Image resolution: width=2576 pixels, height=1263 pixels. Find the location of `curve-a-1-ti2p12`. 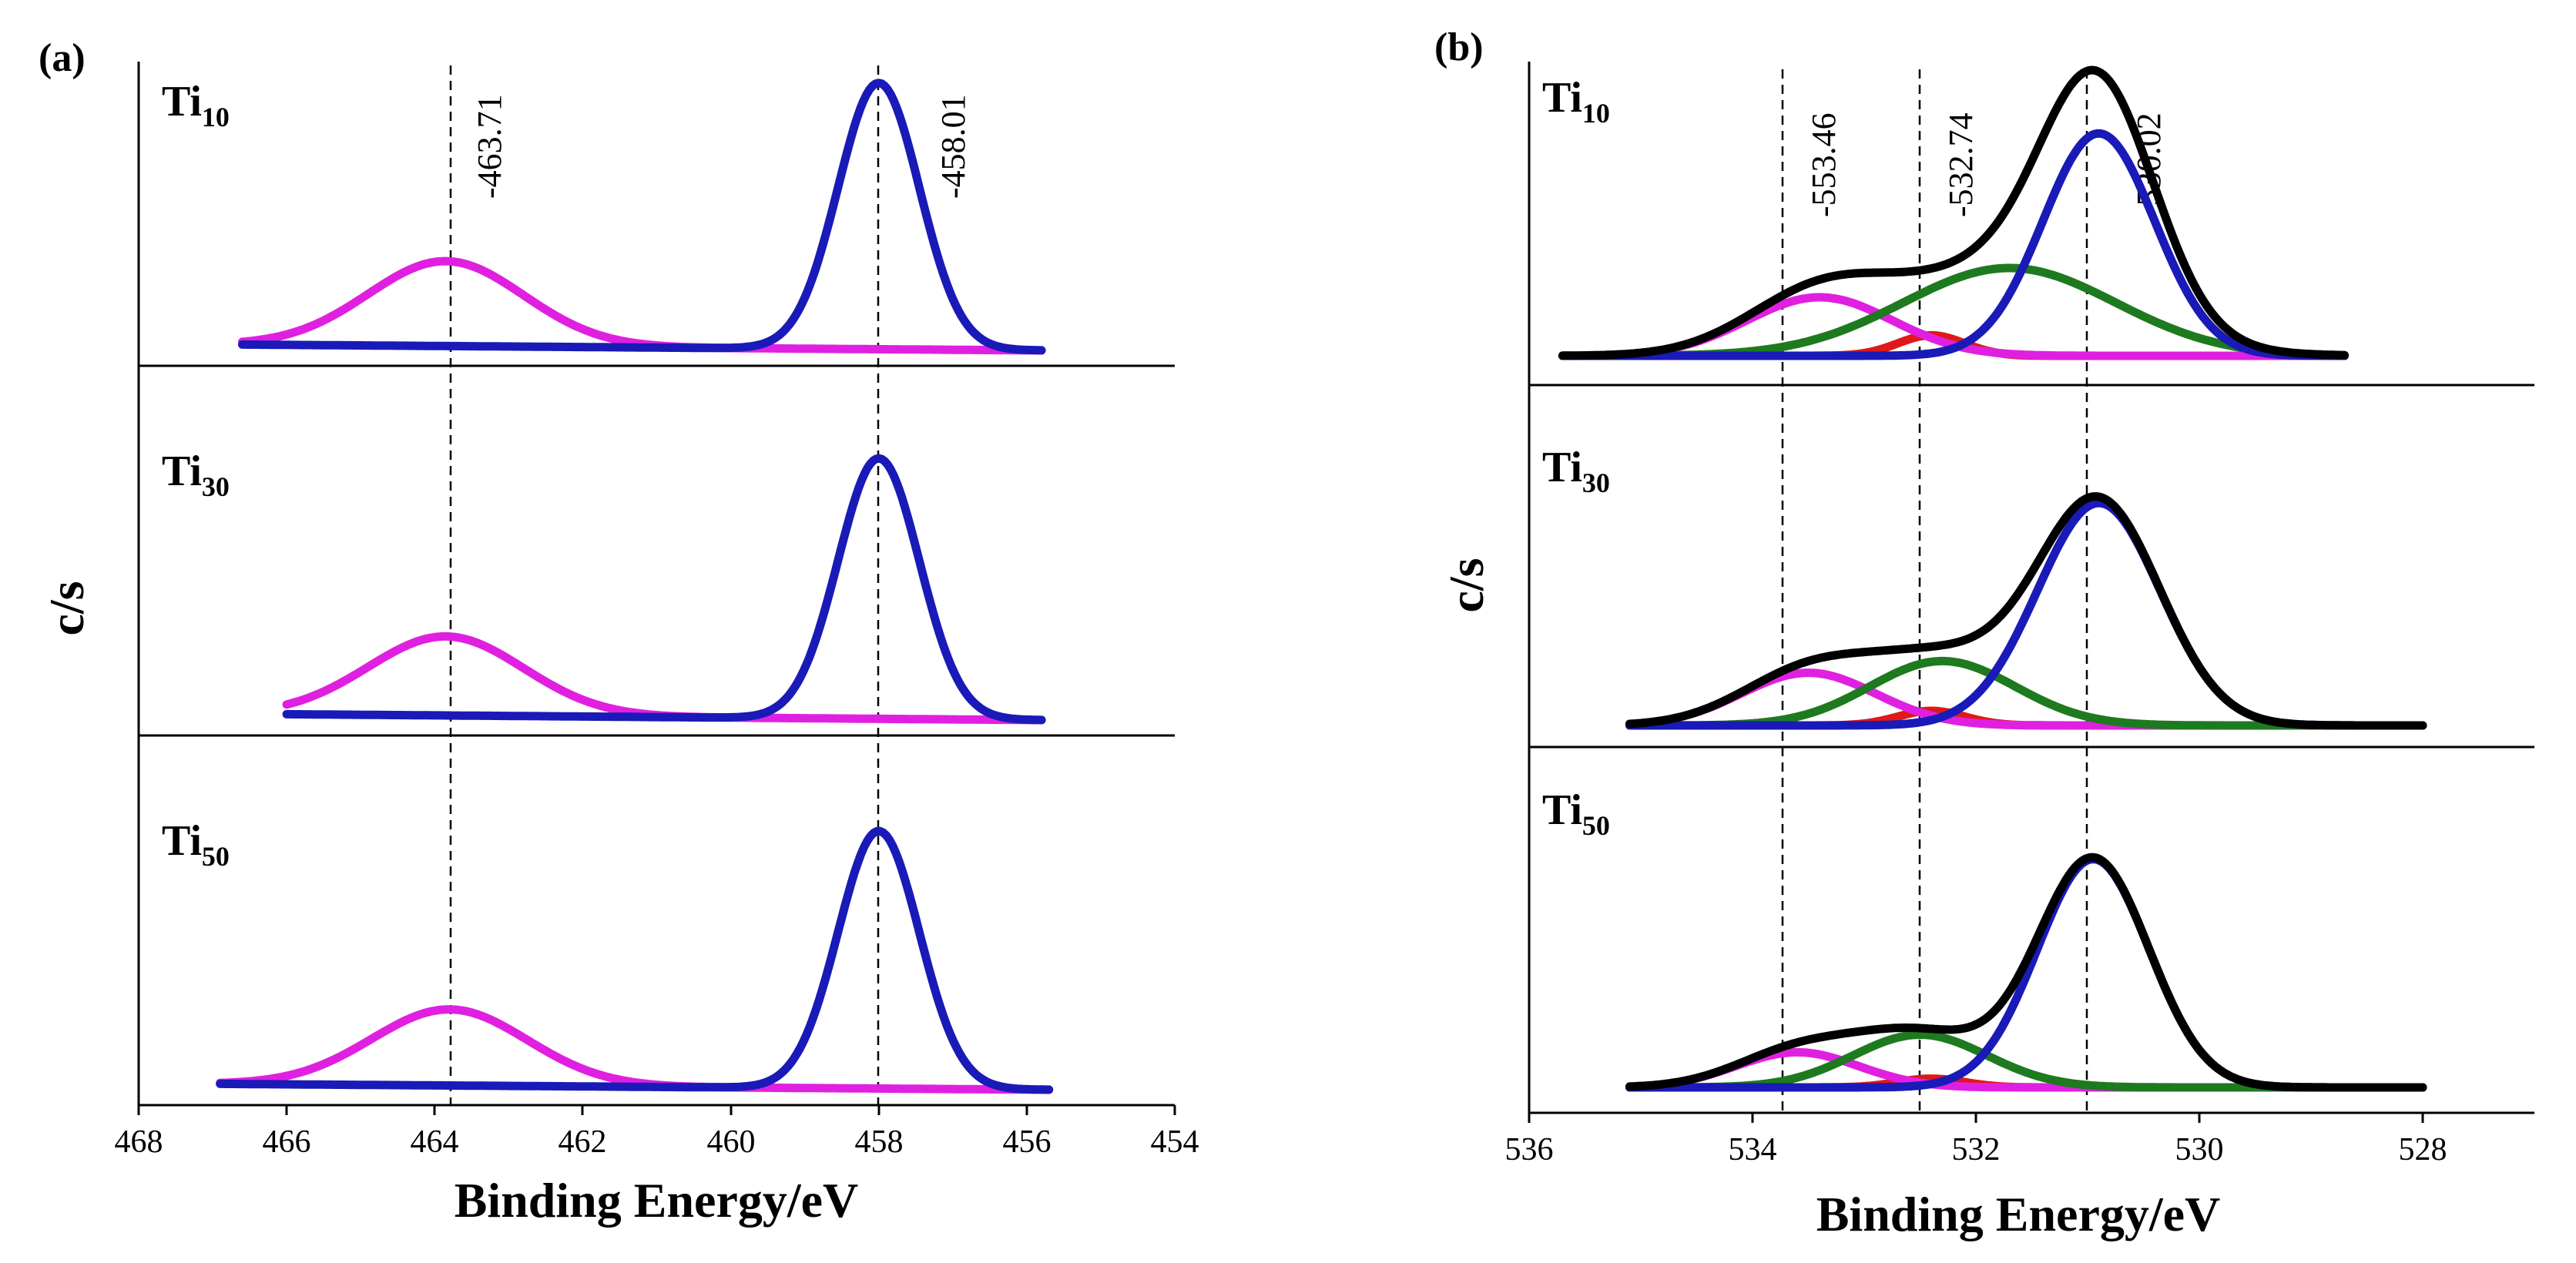

curve-a-1-ti2p12 is located at coordinates (664, 678).